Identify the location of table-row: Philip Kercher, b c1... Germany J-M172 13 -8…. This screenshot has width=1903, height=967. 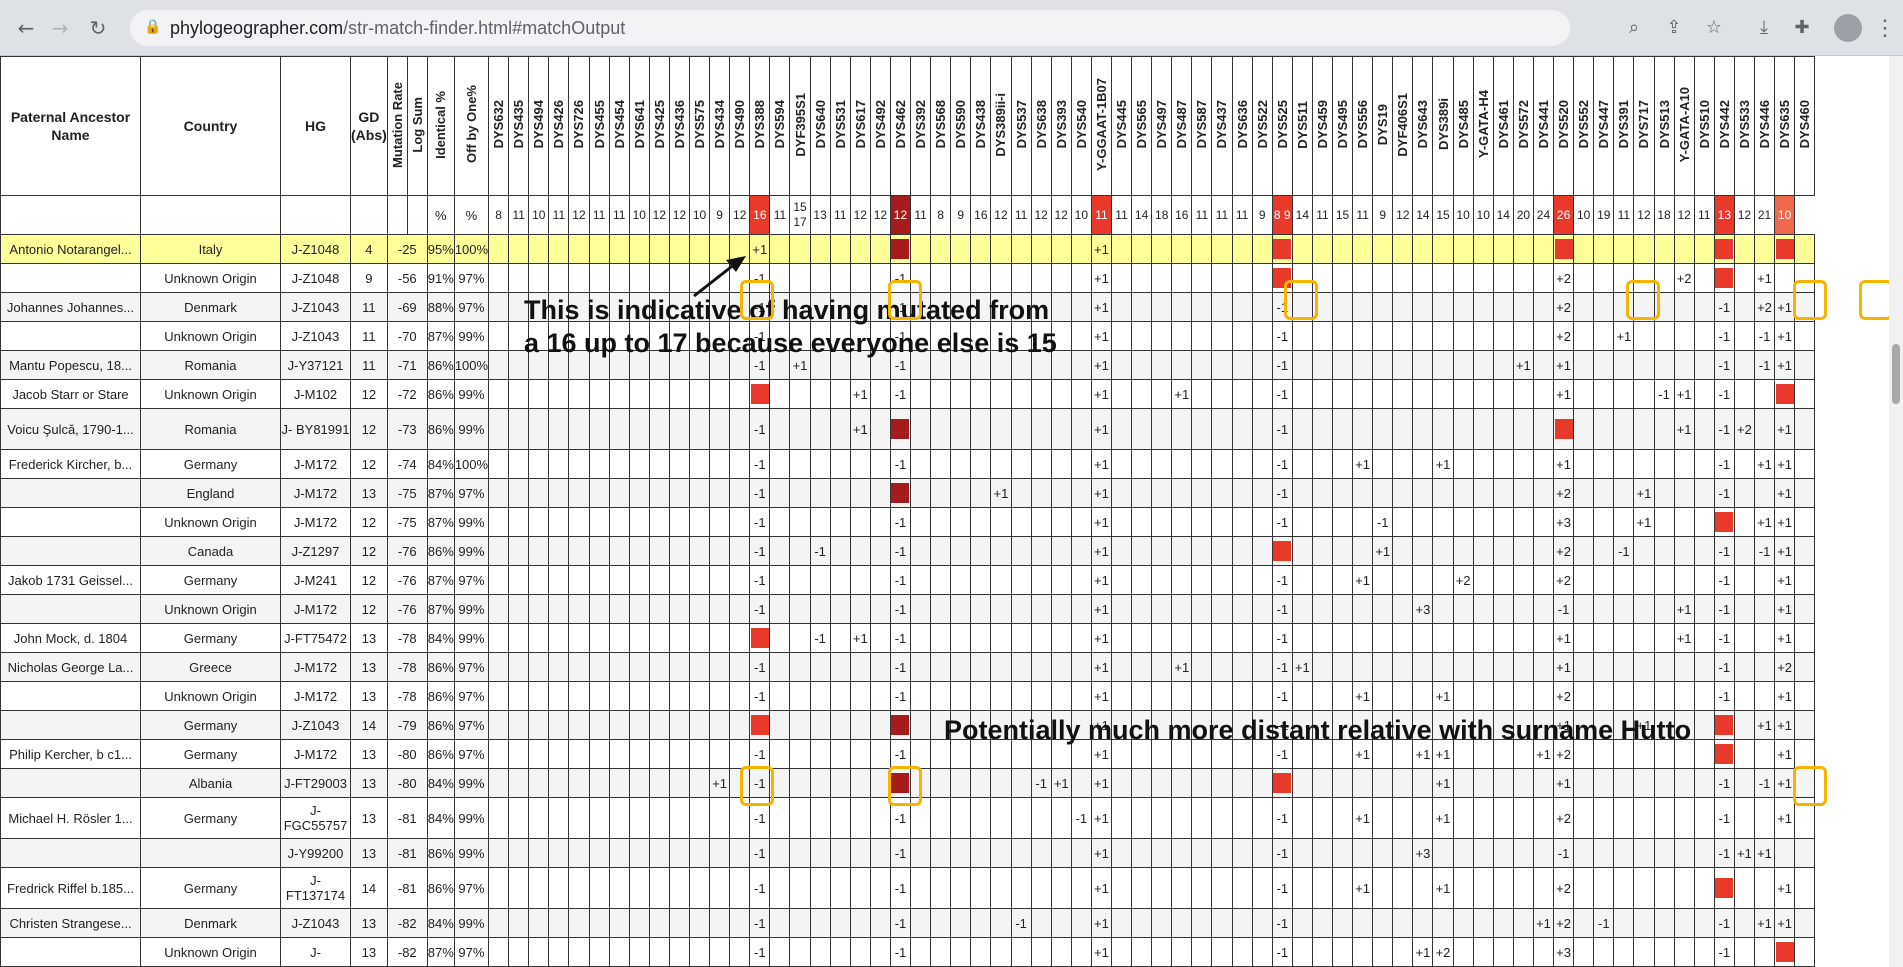
(908, 754).